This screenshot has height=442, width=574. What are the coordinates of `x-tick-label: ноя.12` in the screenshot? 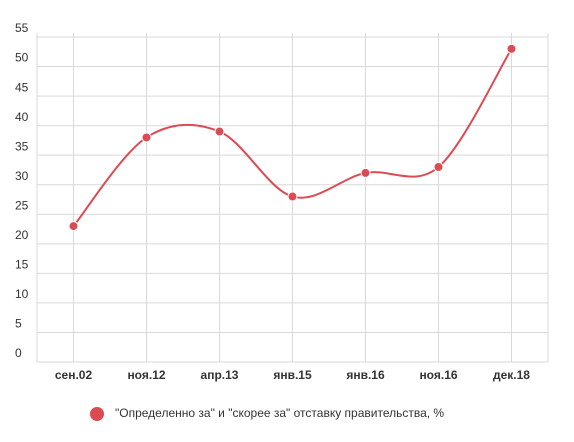 It's located at (146, 375).